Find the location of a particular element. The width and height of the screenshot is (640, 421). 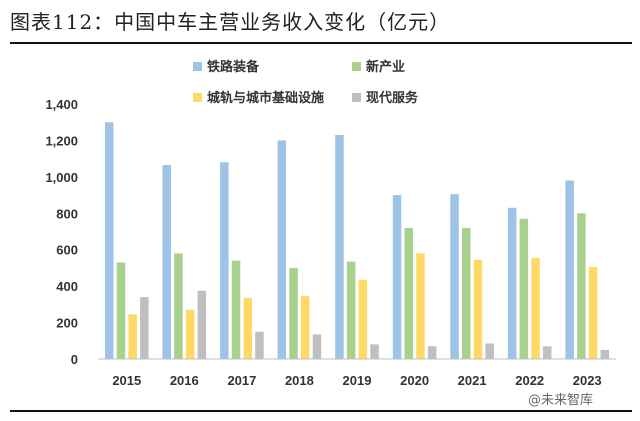

y-axis: 0 200 400 600 800 1,000 1,200 1,400 is located at coordinates (61, 232).